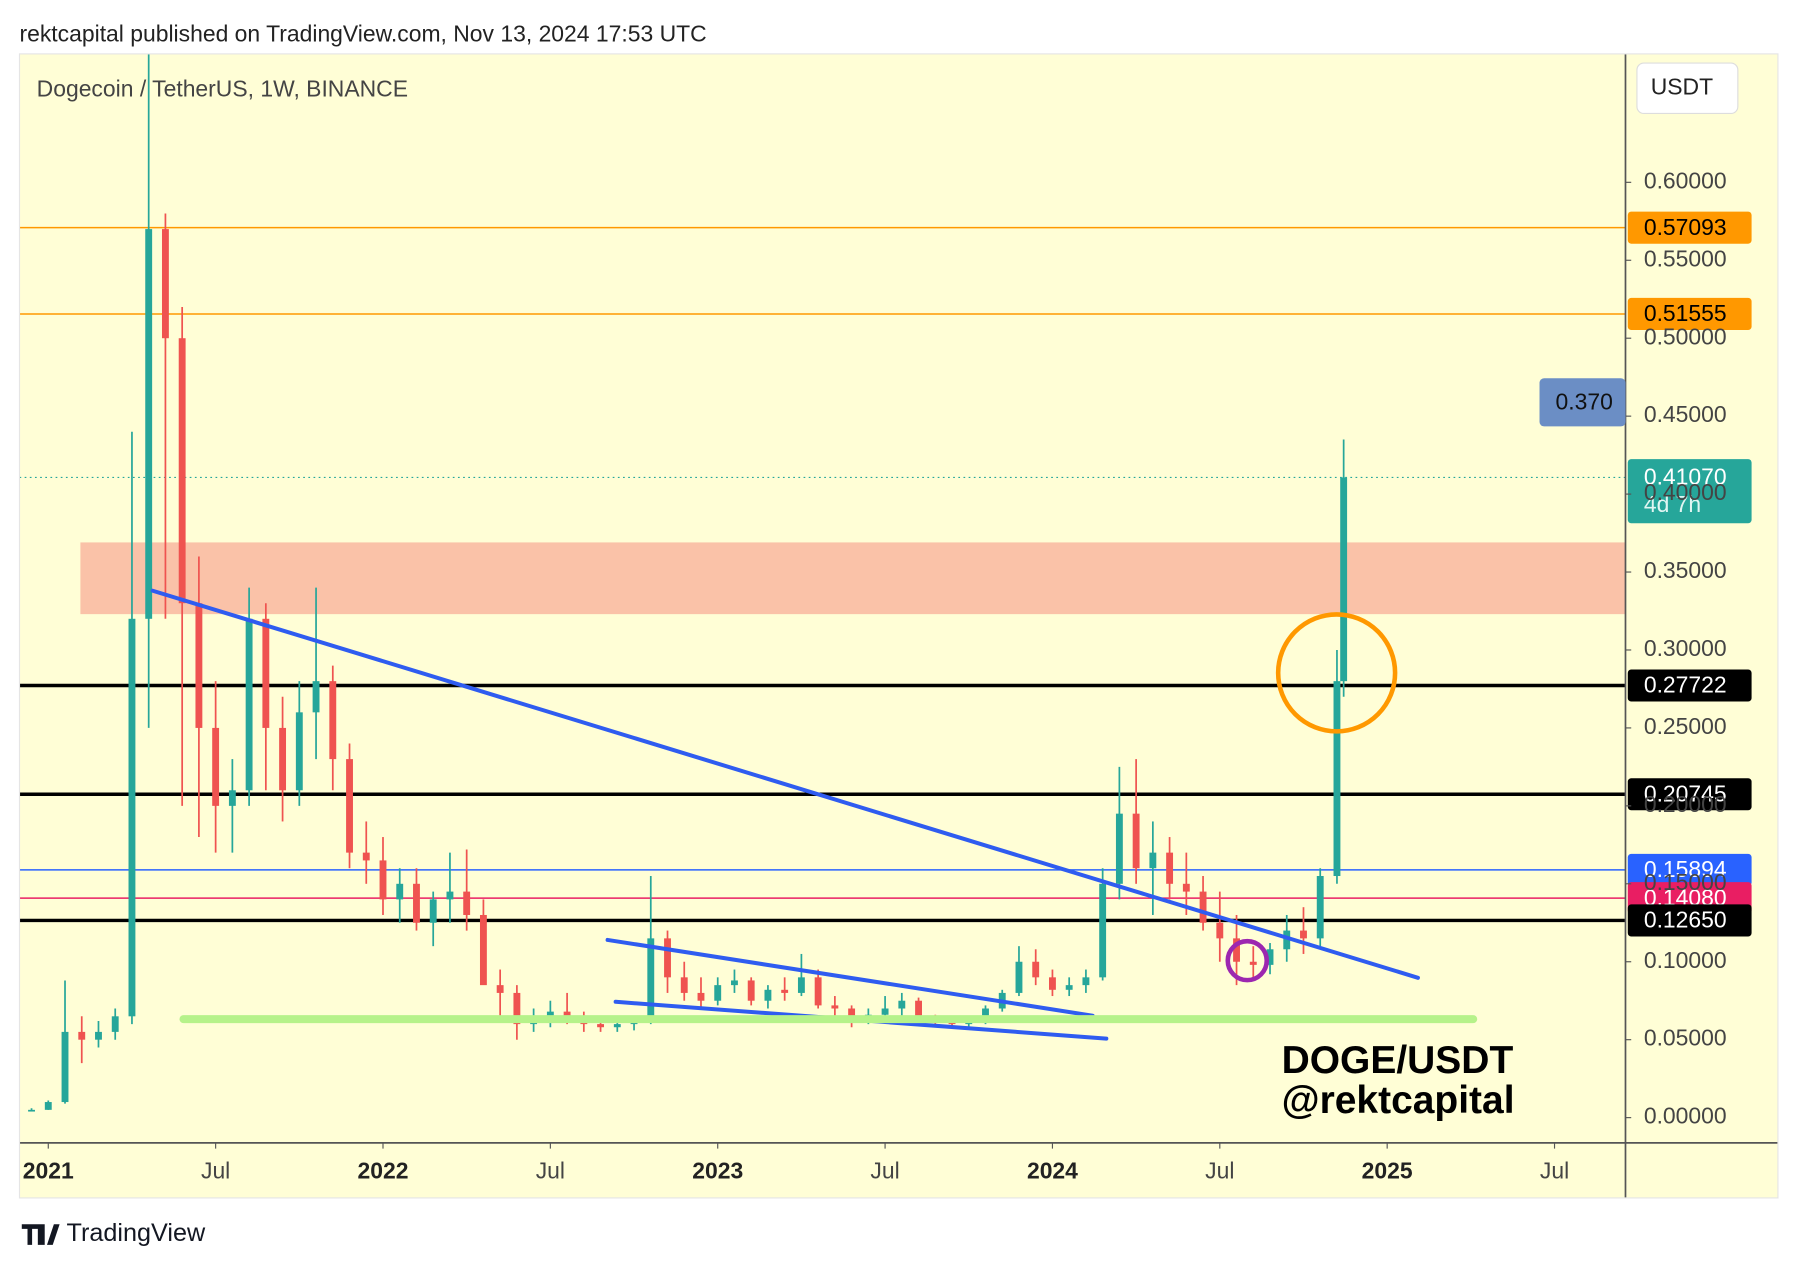 The height and width of the screenshot is (1266, 1794). What do you see at coordinates (1685, 570) in the screenshot?
I see `y-tick-label: 0.35000` at bounding box center [1685, 570].